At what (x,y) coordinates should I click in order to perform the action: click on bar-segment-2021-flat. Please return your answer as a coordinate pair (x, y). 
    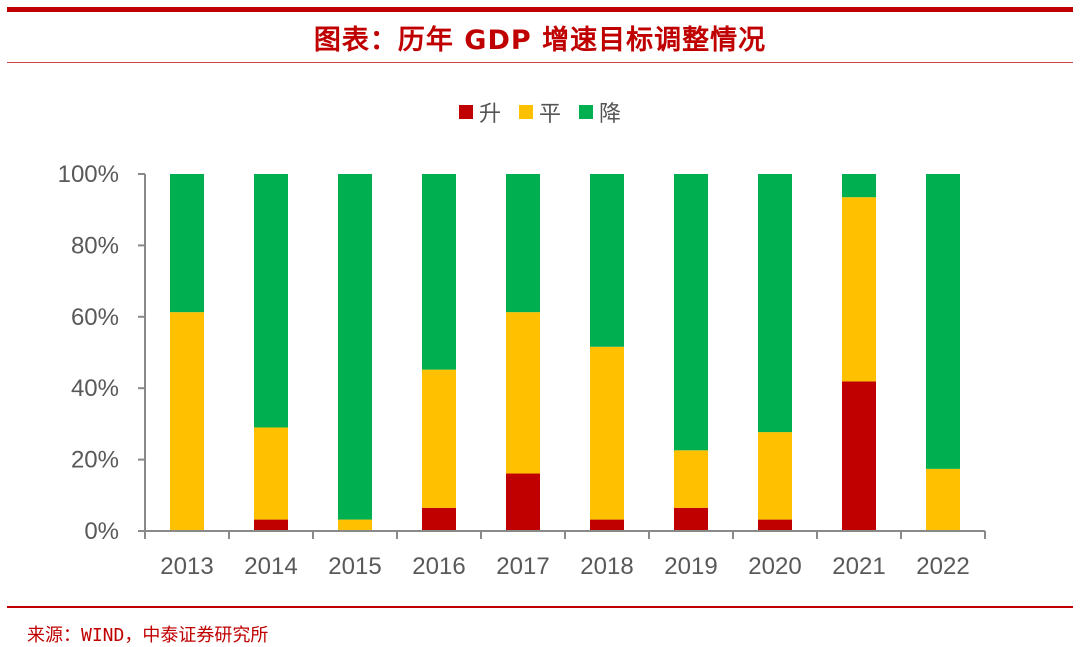
    Looking at the image, I should click on (859, 289).